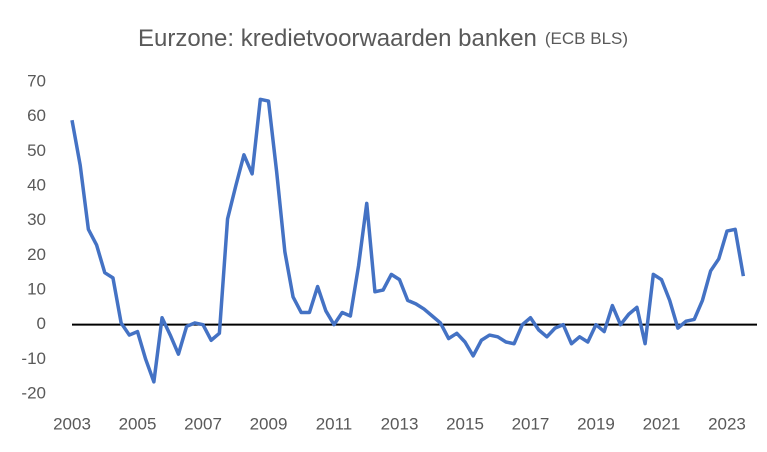  What do you see at coordinates (334, 423) in the screenshot?
I see `x-tick-label: 2011` at bounding box center [334, 423].